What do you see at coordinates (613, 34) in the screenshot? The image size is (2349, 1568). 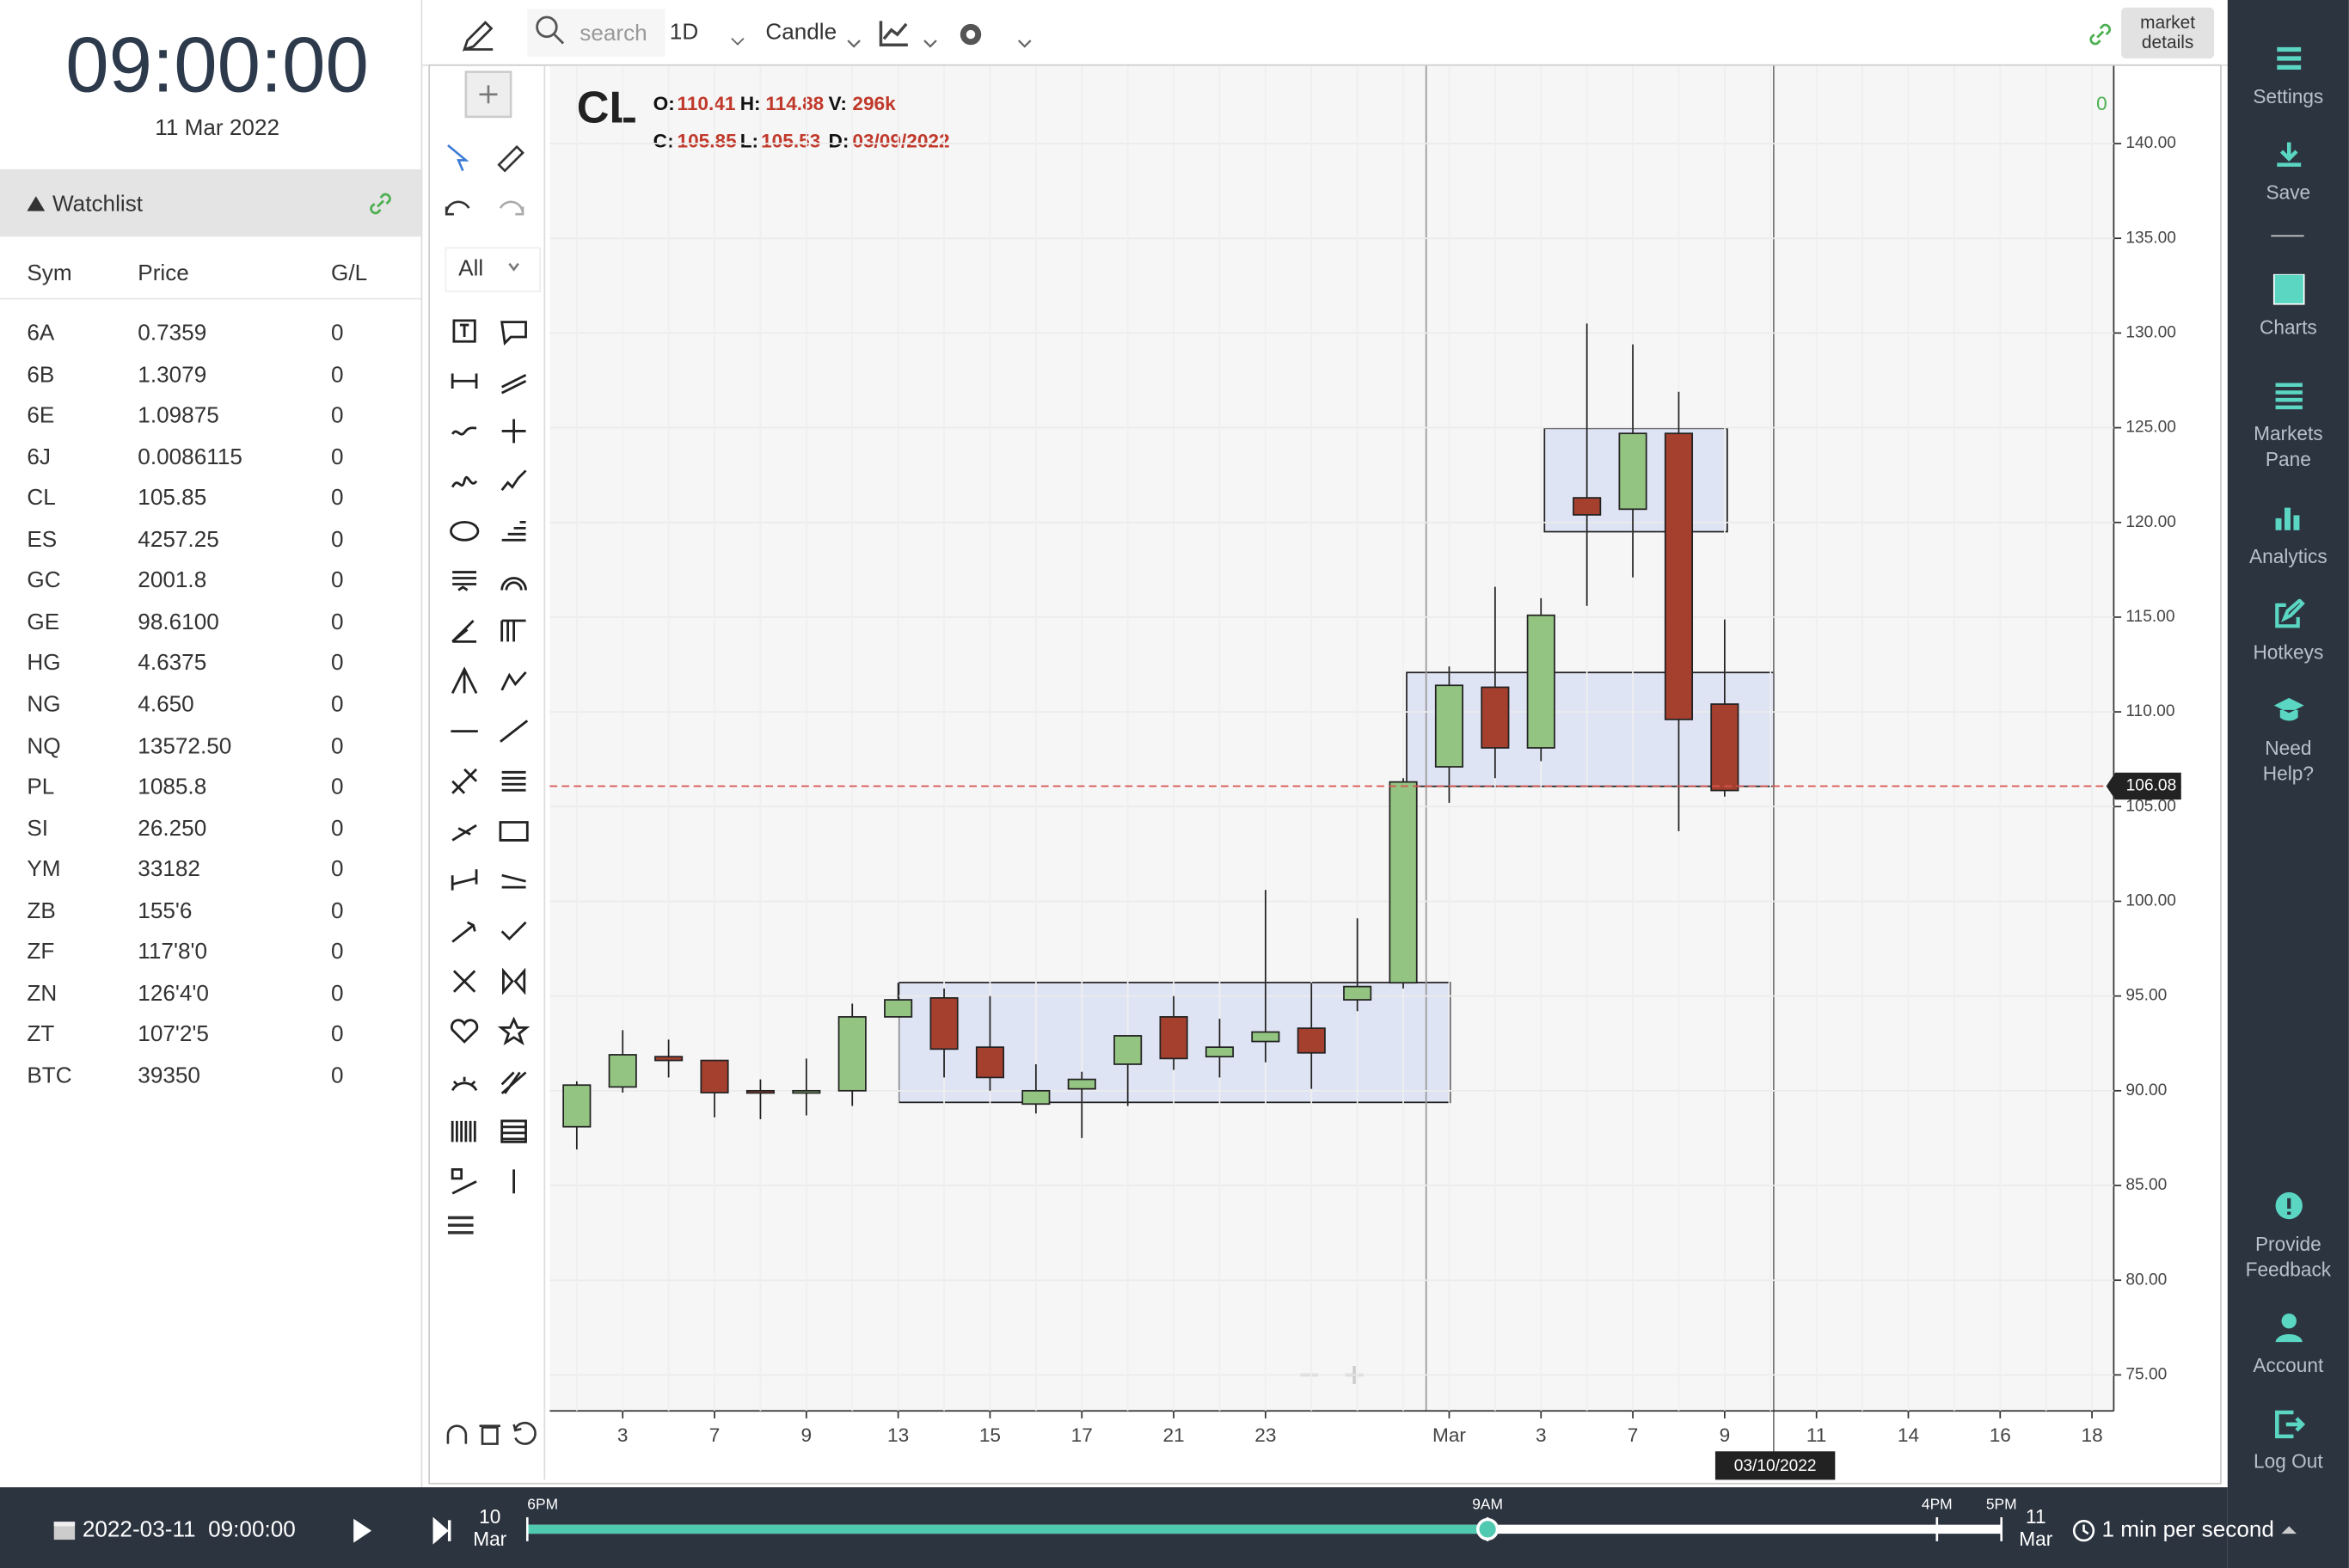 I see `search-placeholder: search` at bounding box center [613, 34].